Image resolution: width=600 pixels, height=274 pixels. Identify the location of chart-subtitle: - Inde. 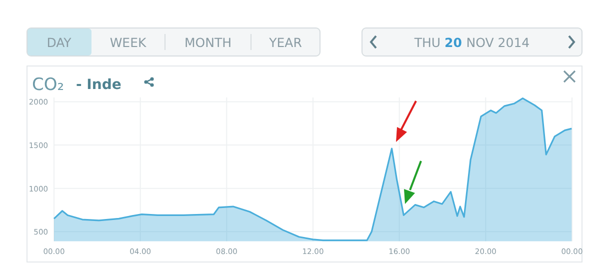
(99, 85).